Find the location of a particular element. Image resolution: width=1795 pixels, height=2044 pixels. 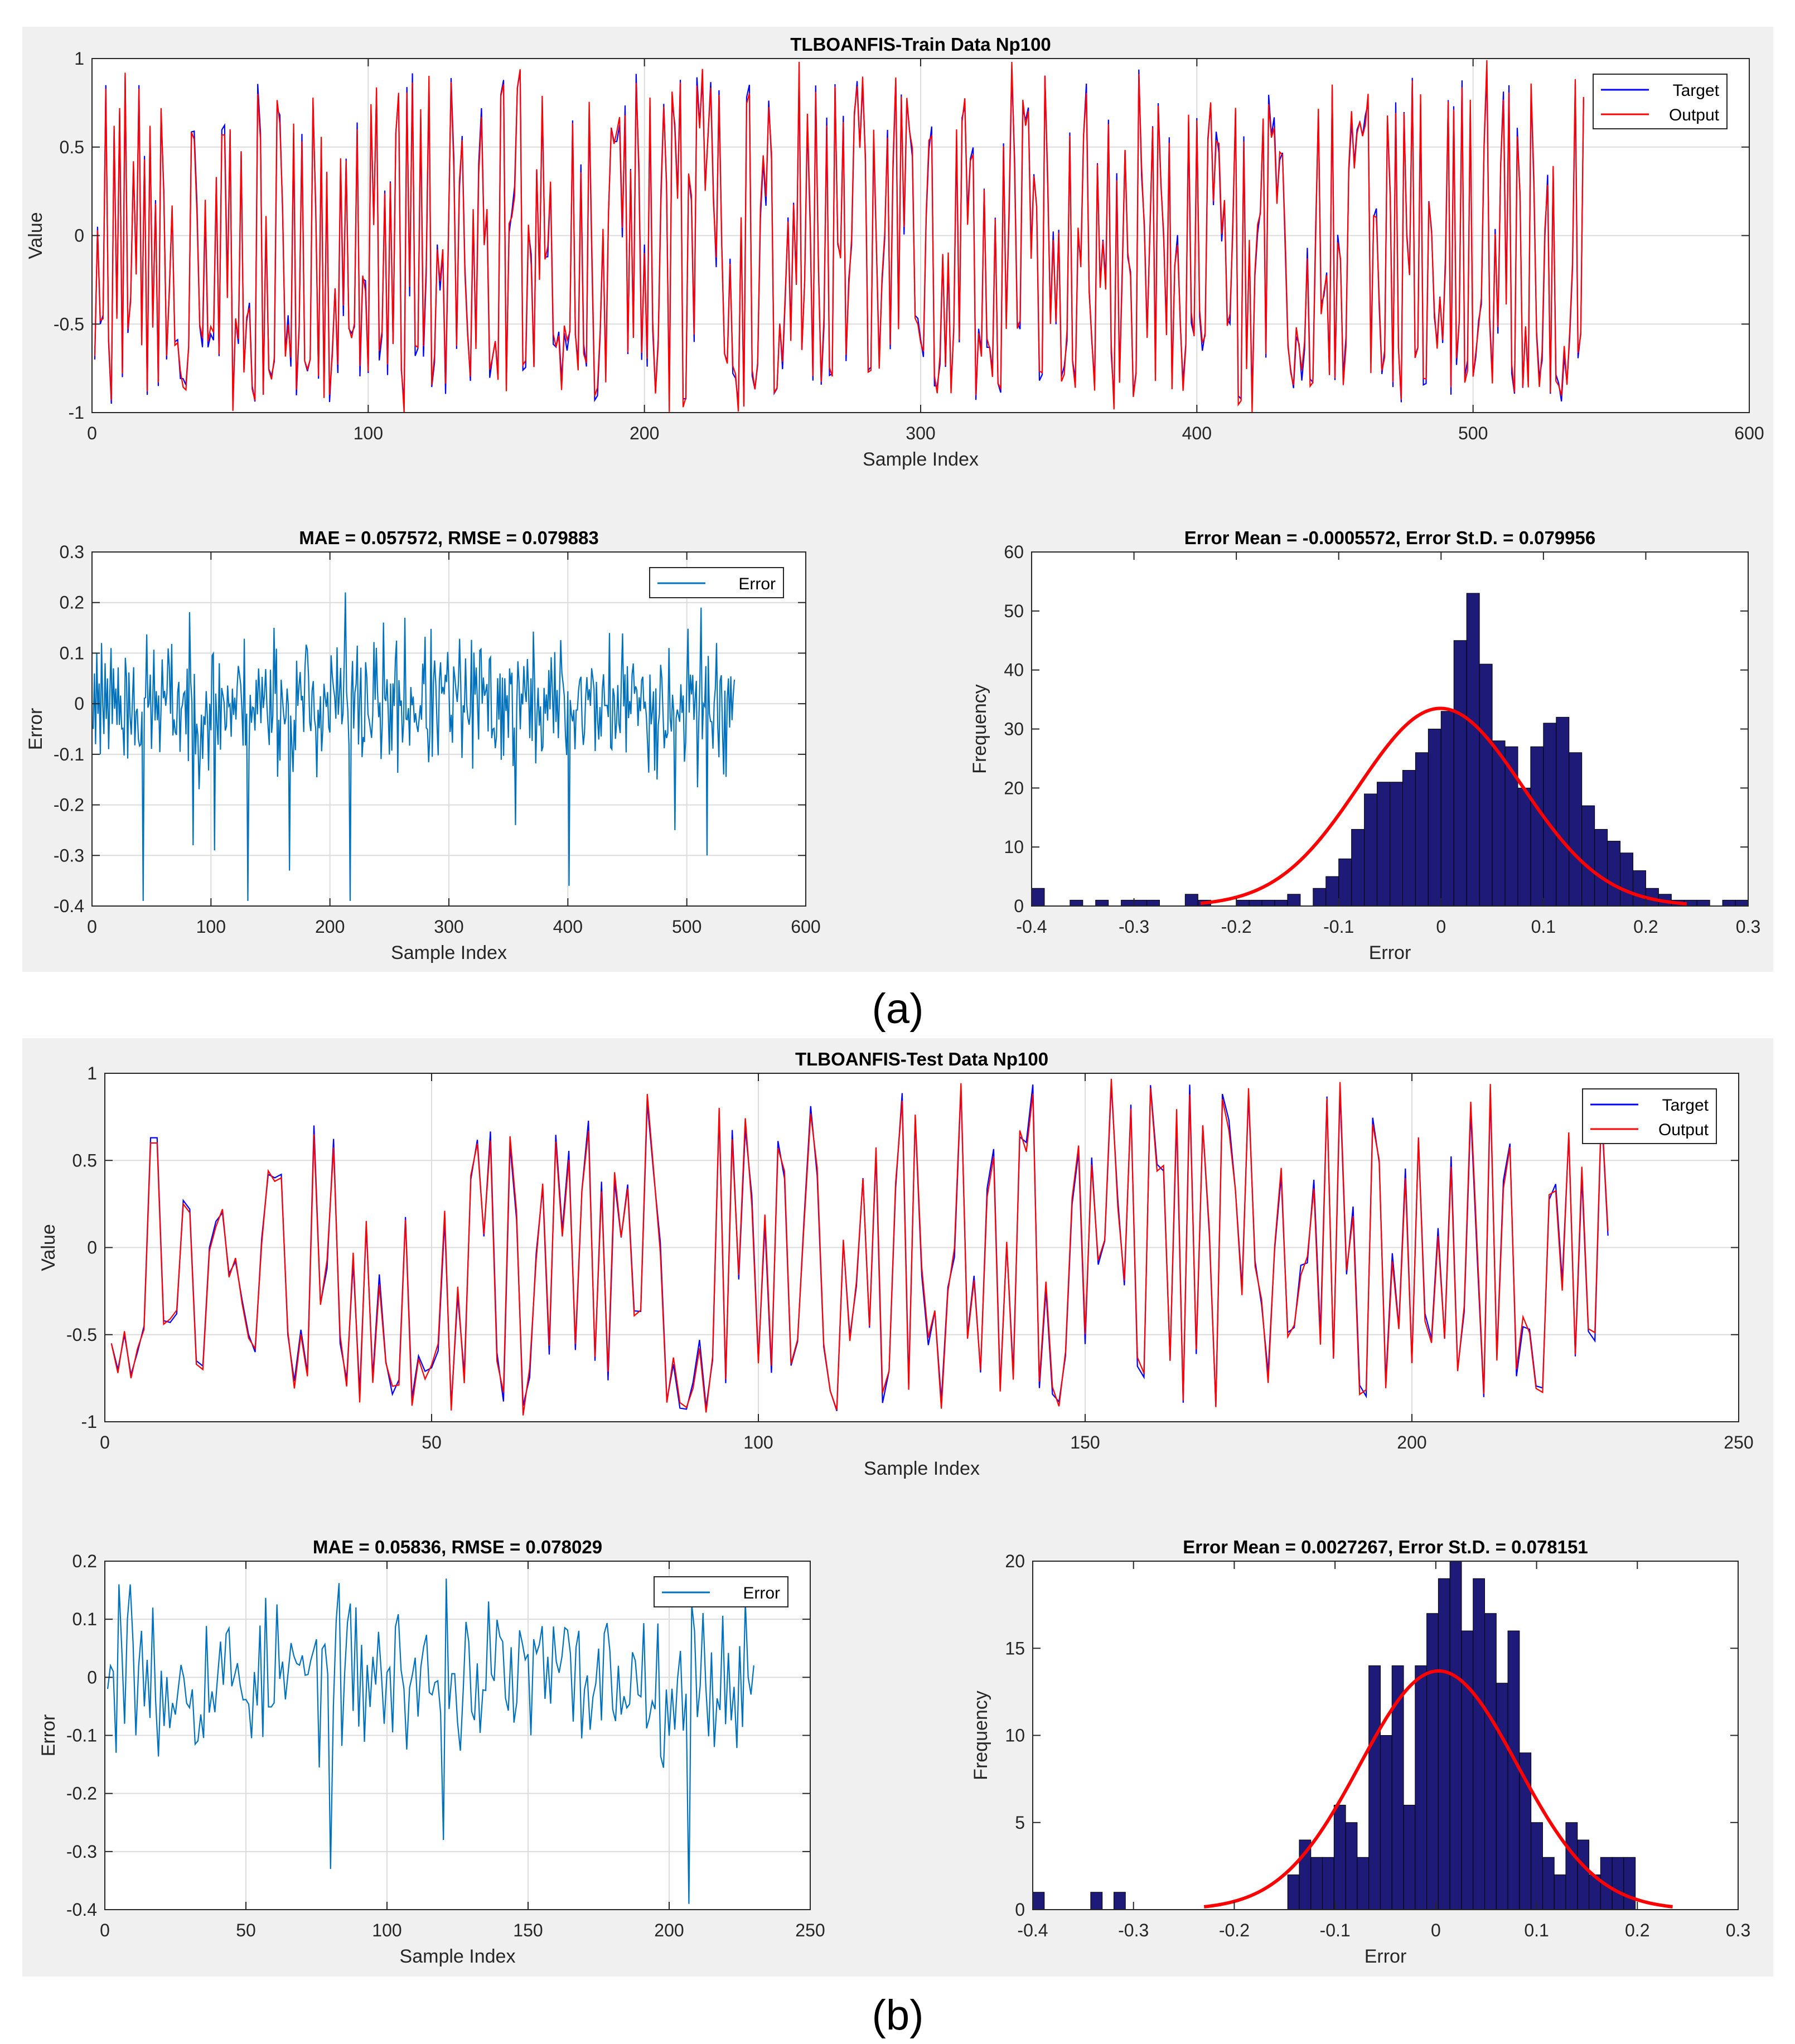

x-tick-label: -0.1 is located at coordinates (1335, 1930).